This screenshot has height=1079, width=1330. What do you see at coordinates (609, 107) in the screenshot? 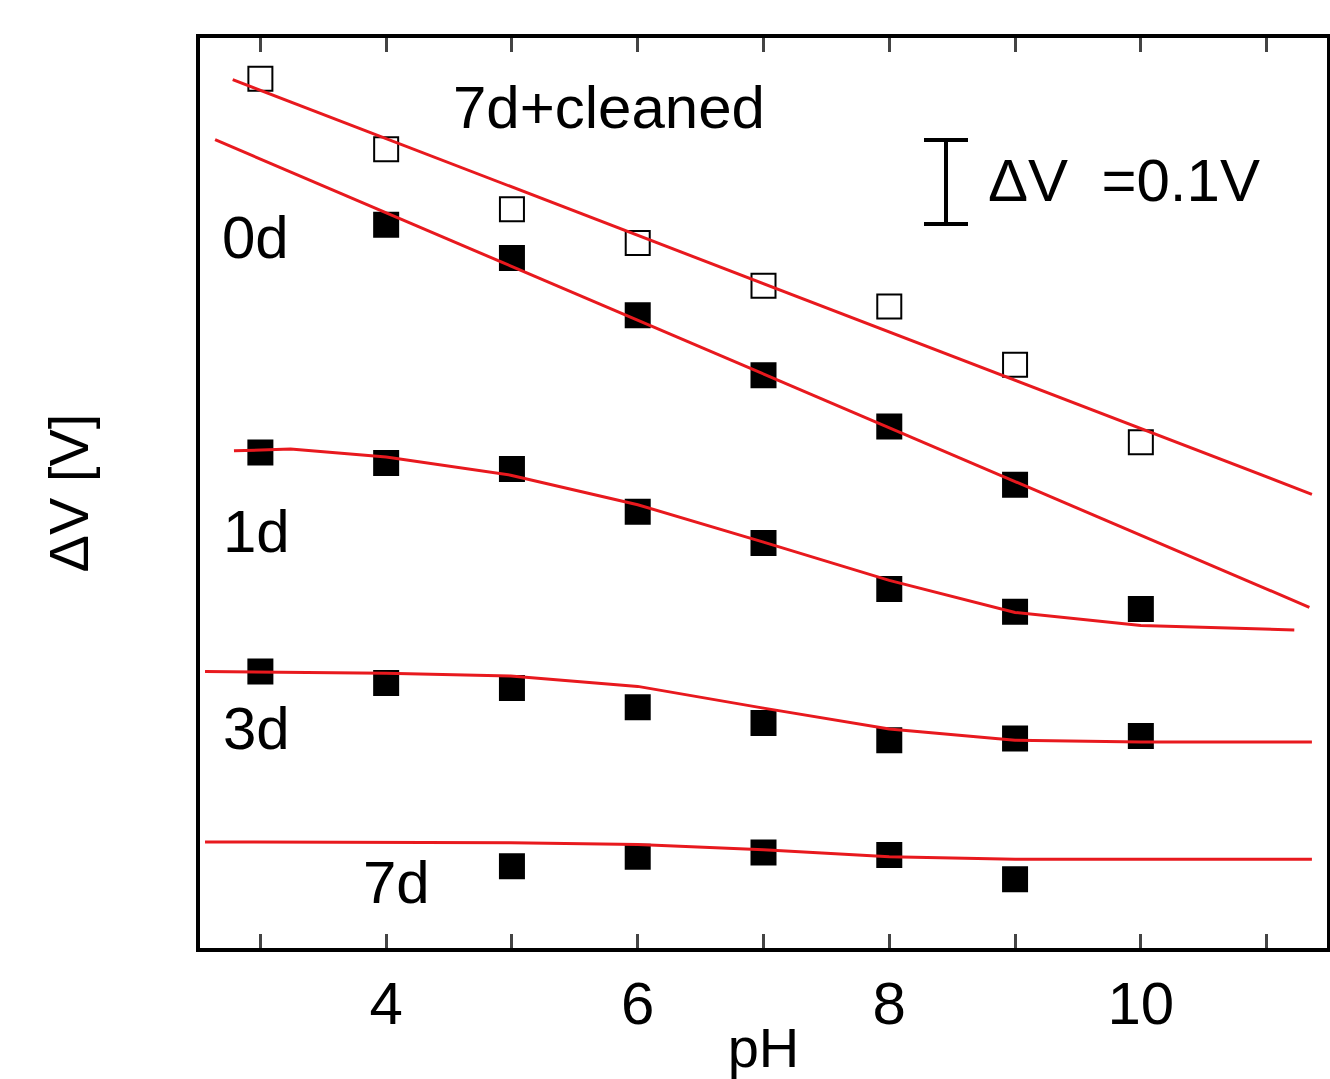
I see `series-label: 7d+cleaned` at bounding box center [609, 107].